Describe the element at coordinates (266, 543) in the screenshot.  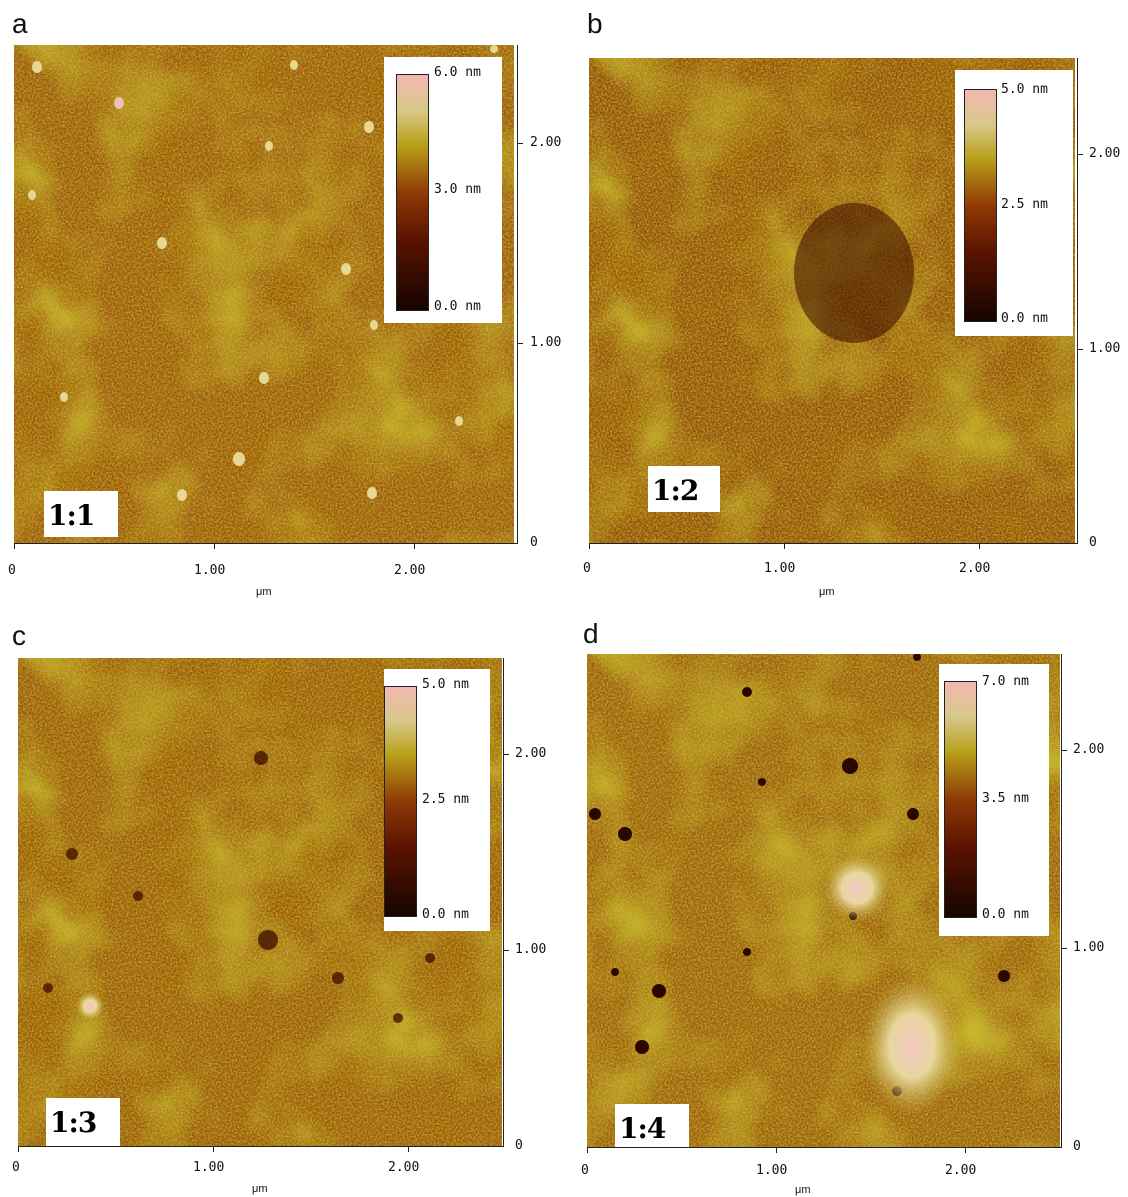
I see `x-axis-a` at that location.